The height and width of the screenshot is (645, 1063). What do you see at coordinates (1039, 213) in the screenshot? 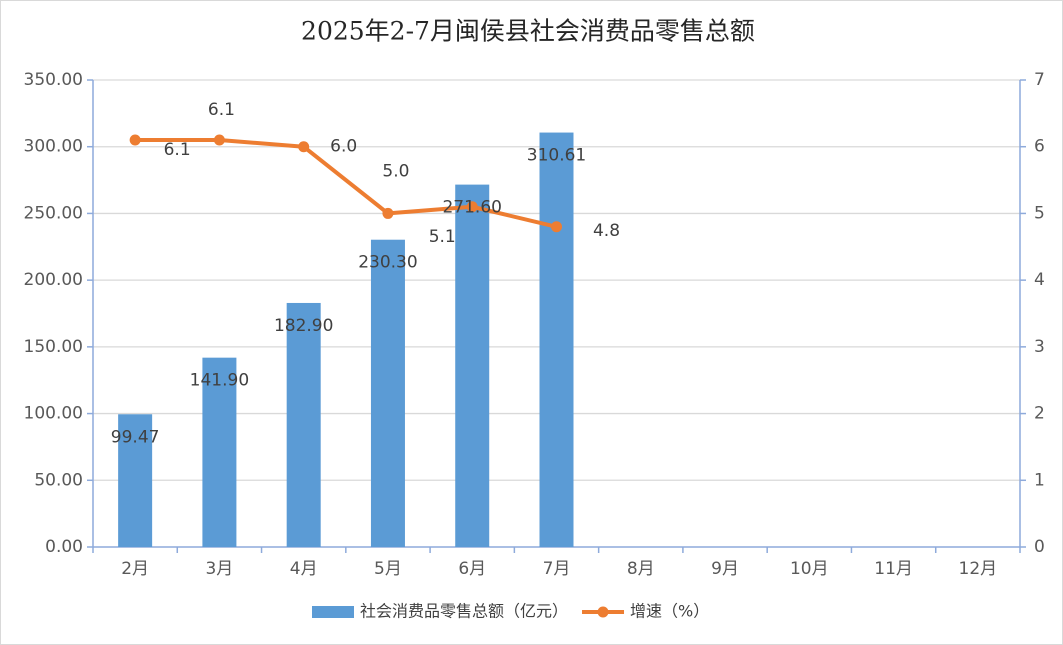
I see `y2-tick-label: 5` at bounding box center [1039, 213].